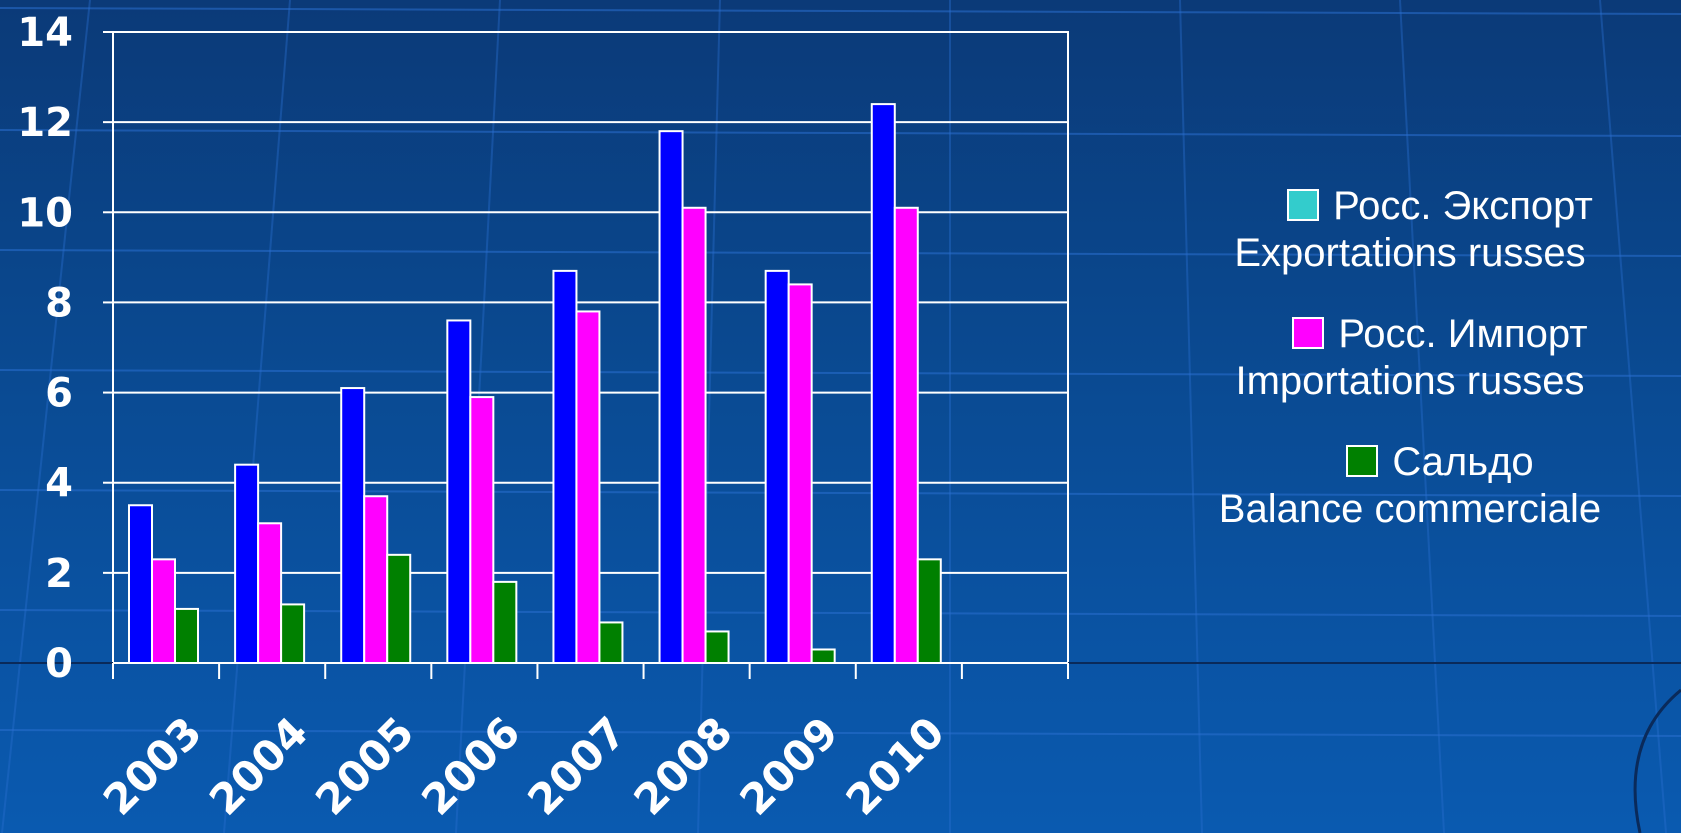 This screenshot has height=833, width=1681. Describe the element at coordinates (376, 579) in the screenshot. I see `bar-1-2005` at that location.